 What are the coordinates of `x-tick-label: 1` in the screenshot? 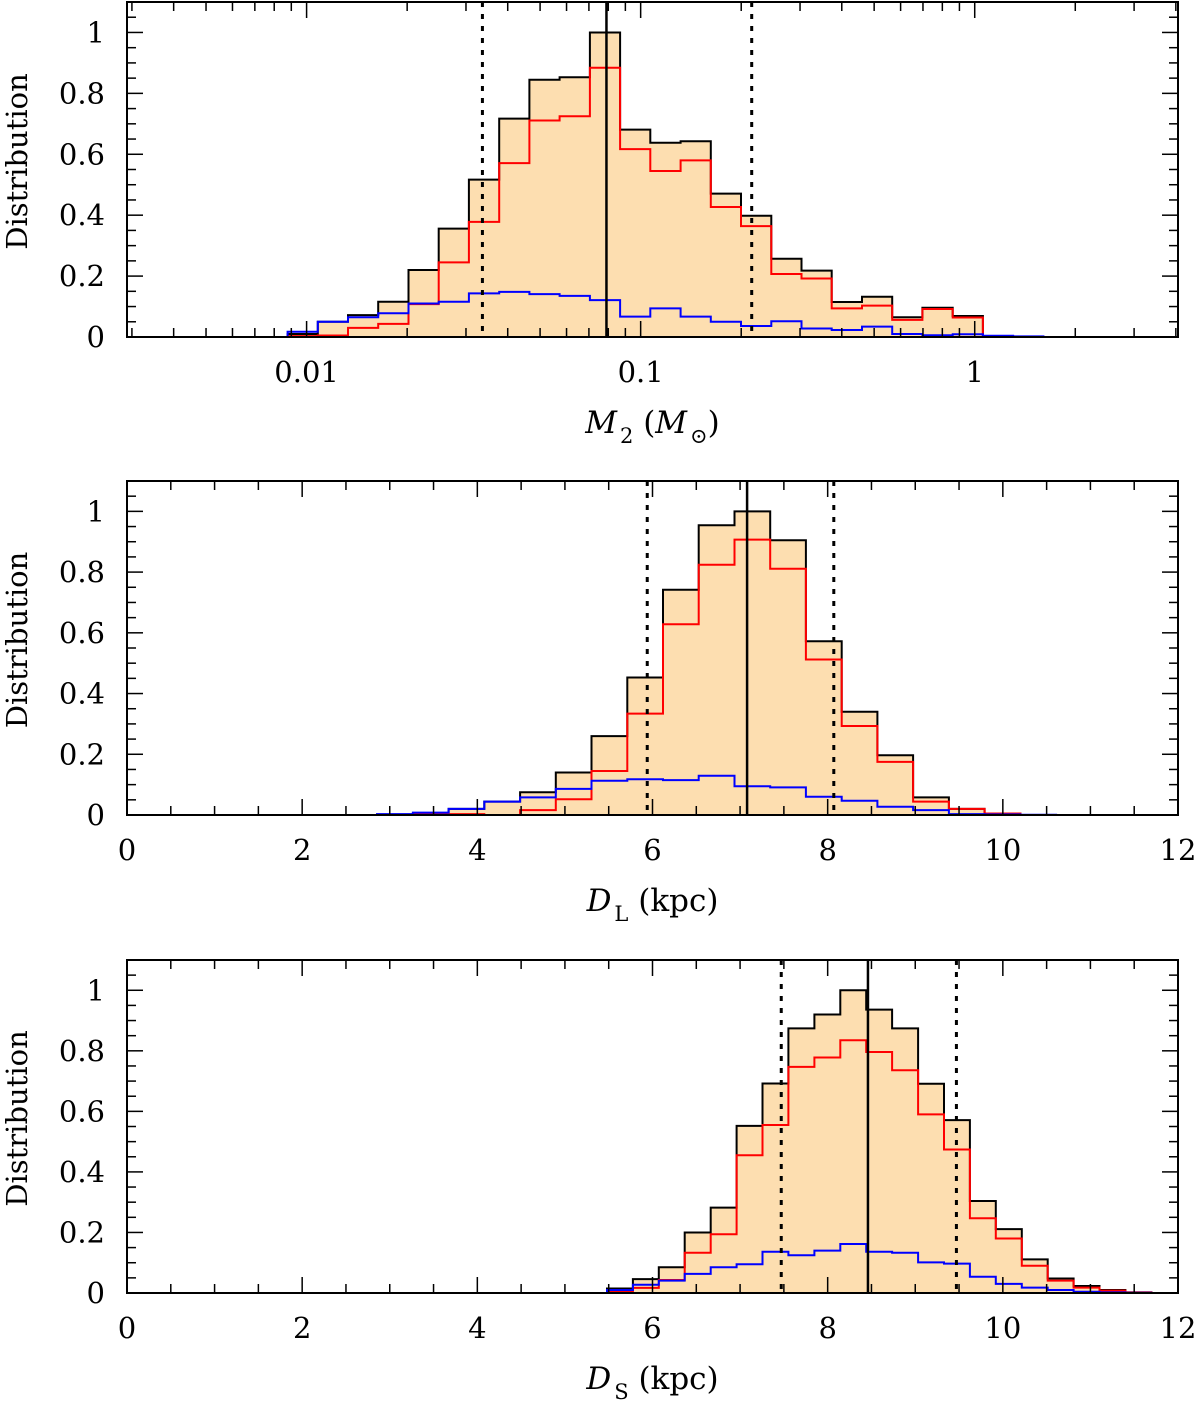 It's located at (974, 372).